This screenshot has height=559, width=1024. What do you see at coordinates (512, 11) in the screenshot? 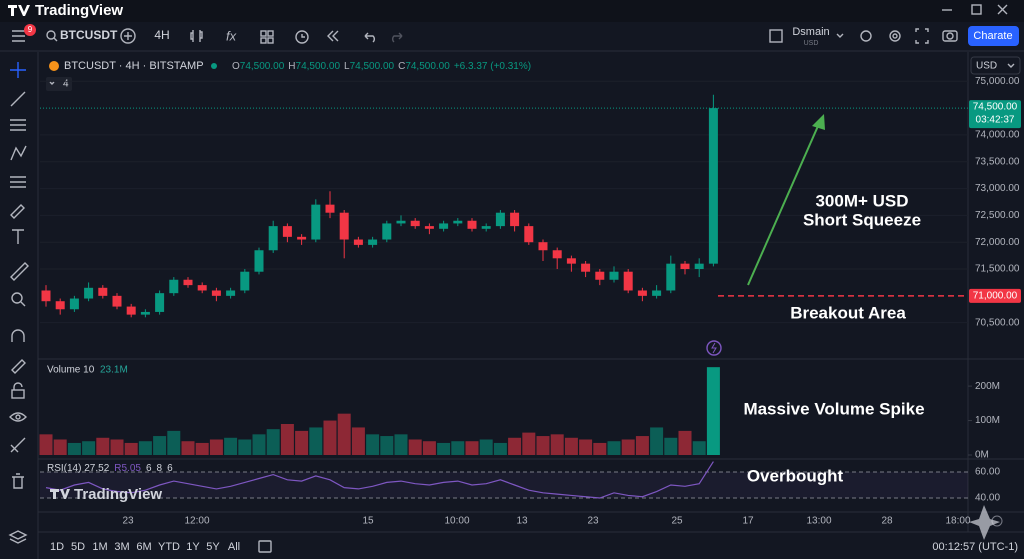
I see `title-bar` at bounding box center [512, 11].